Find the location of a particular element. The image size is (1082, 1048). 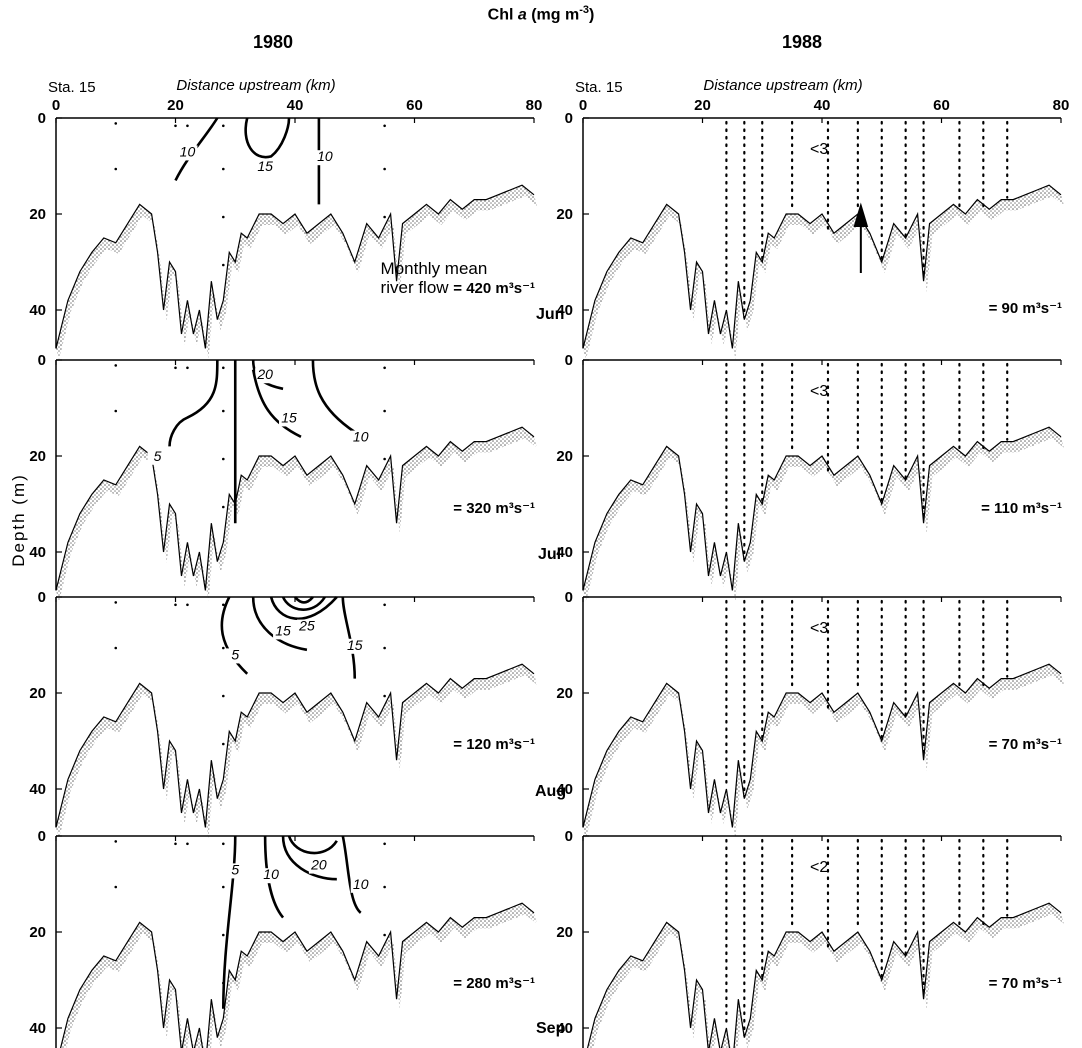

x-tick-label: 40 is located at coordinates (822, 105).